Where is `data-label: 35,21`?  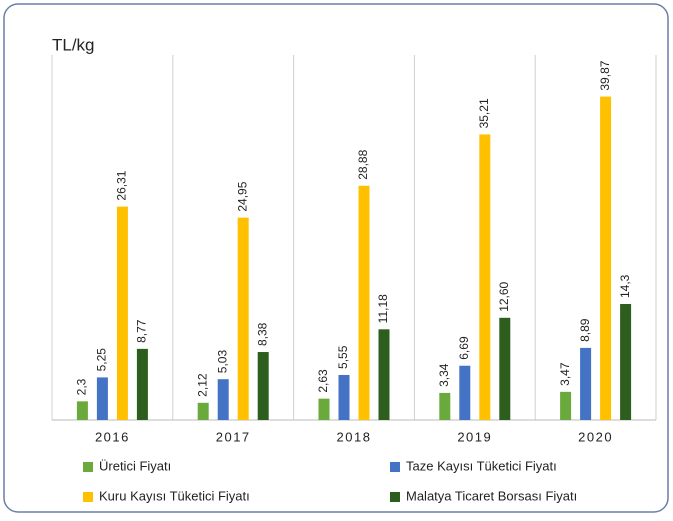
data-label: 35,21 is located at coordinates (484, 113).